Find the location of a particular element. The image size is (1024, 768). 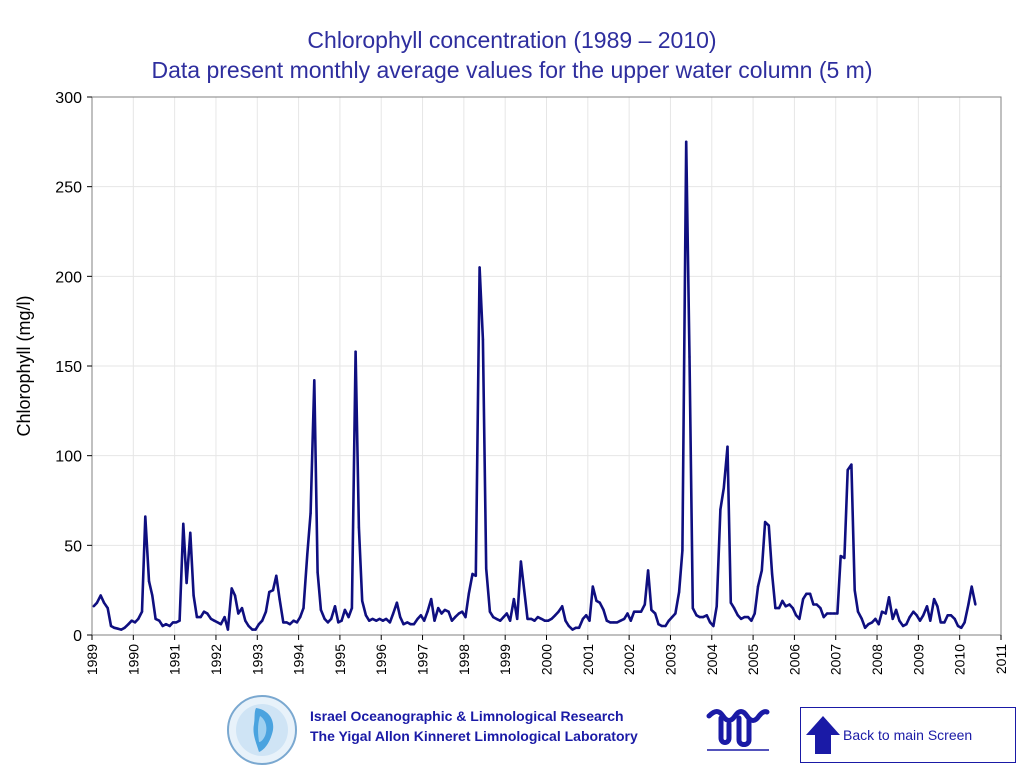

y-axis-label: Chlorophyll (mg/l) is located at coordinates (24, 365).